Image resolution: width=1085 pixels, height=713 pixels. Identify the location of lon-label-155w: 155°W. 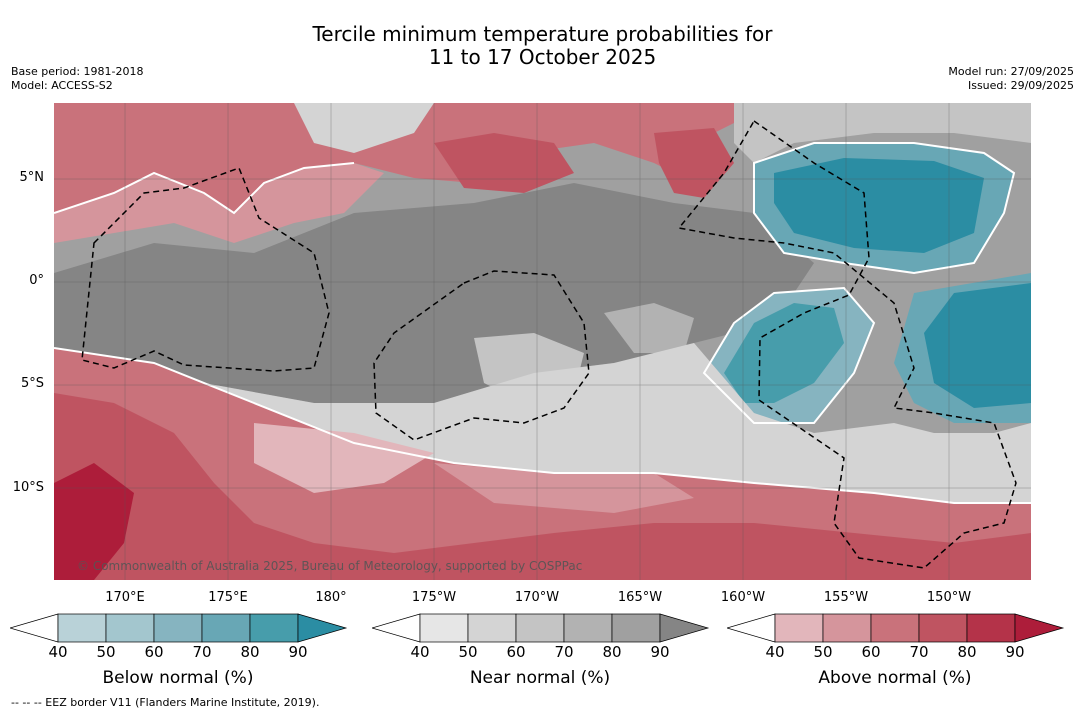
(846, 597).